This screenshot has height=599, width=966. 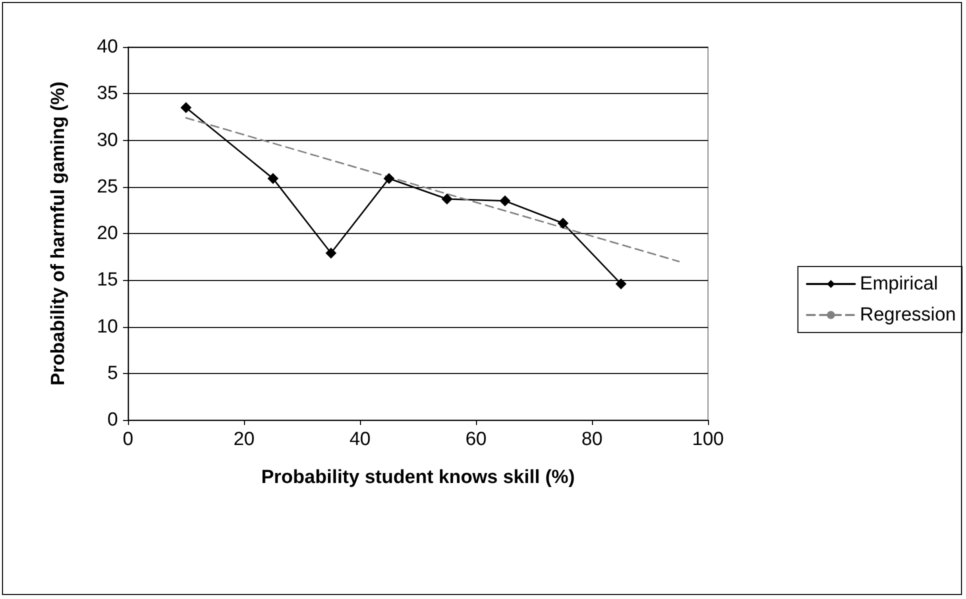 What do you see at coordinates (899, 284) in the screenshot?
I see `legend-label: Empirical` at bounding box center [899, 284].